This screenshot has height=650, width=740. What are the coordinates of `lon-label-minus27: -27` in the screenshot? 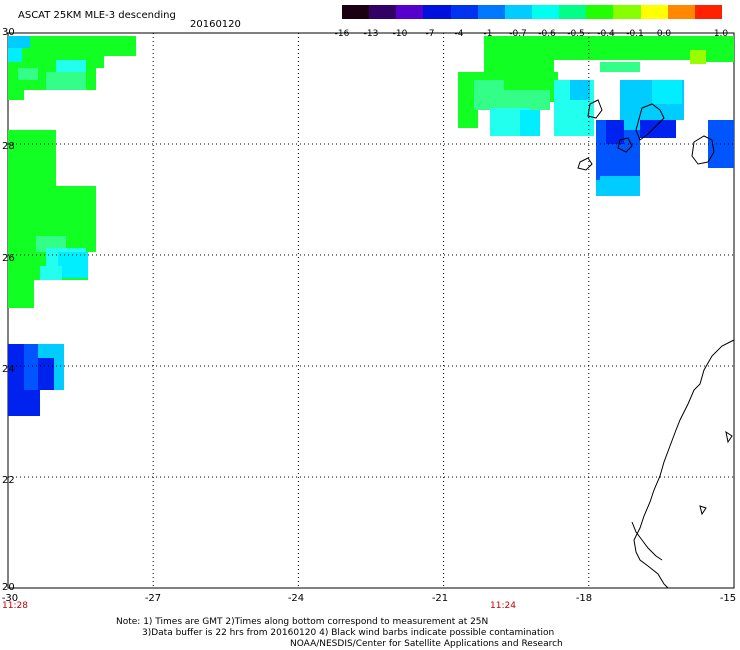 It's located at (153, 598).